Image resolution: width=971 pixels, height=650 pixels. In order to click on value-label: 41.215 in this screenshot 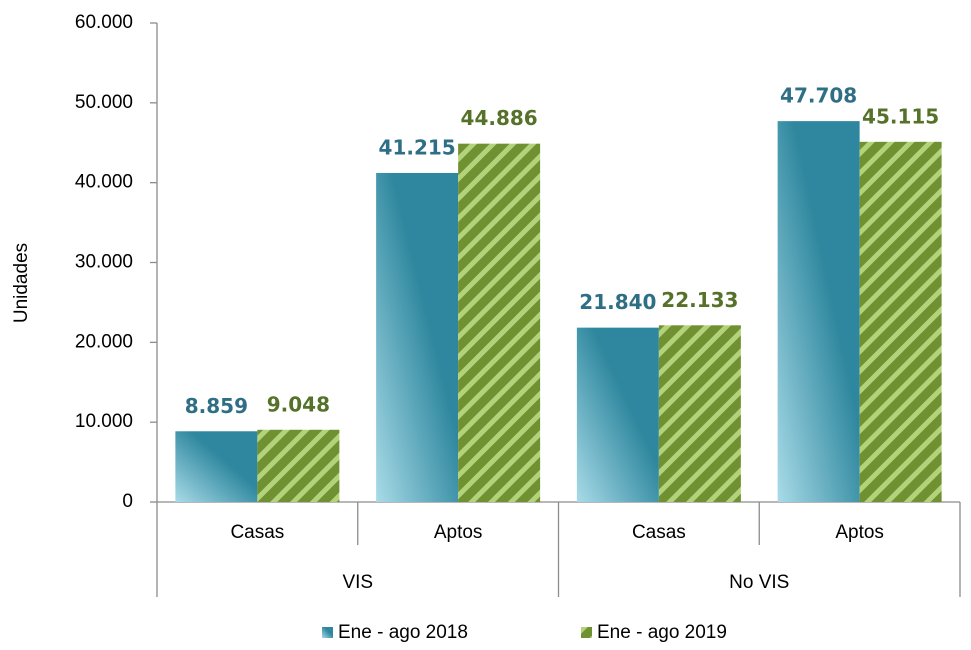, I will do `click(417, 147)`.